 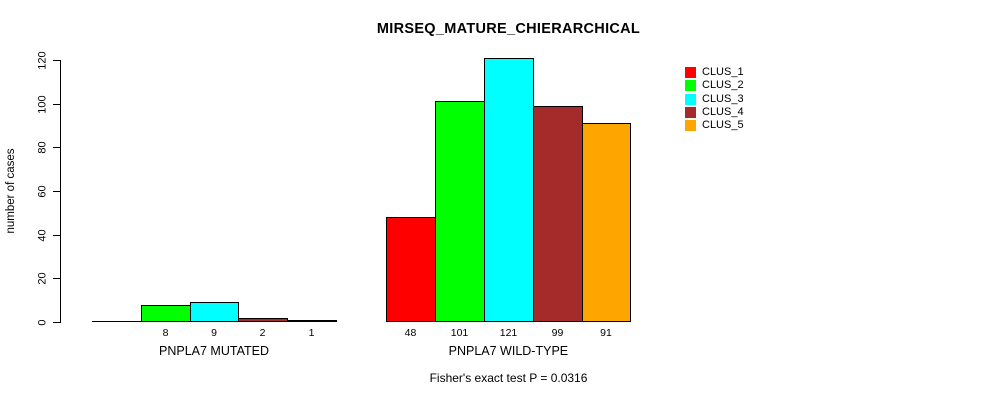 I want to click on y-tick-label: 80, so click(x=42, y=147).